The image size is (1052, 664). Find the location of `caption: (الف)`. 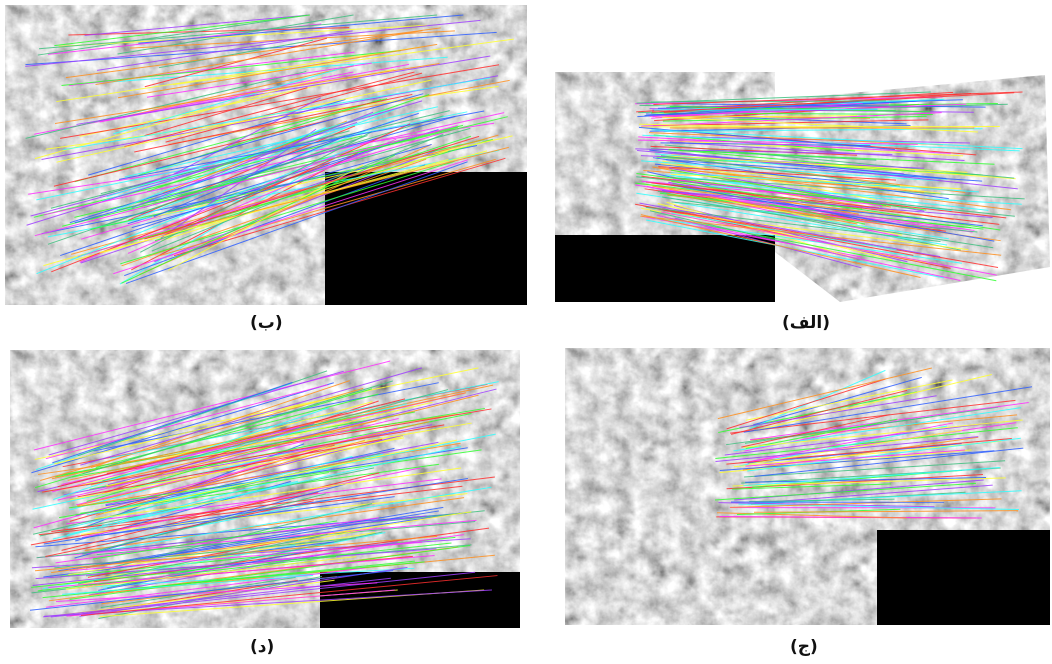

caption: (الف) is located at coordinates (806, 323).